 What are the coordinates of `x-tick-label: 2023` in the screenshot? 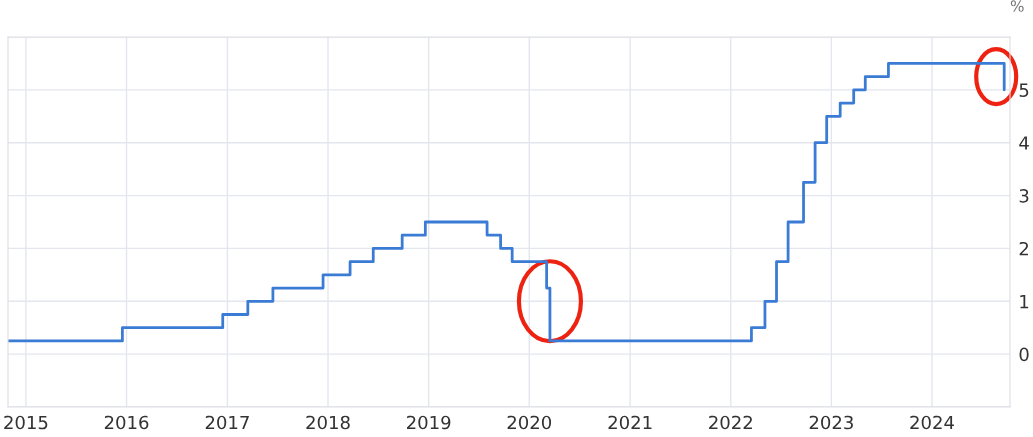 It's located at (831, 422).